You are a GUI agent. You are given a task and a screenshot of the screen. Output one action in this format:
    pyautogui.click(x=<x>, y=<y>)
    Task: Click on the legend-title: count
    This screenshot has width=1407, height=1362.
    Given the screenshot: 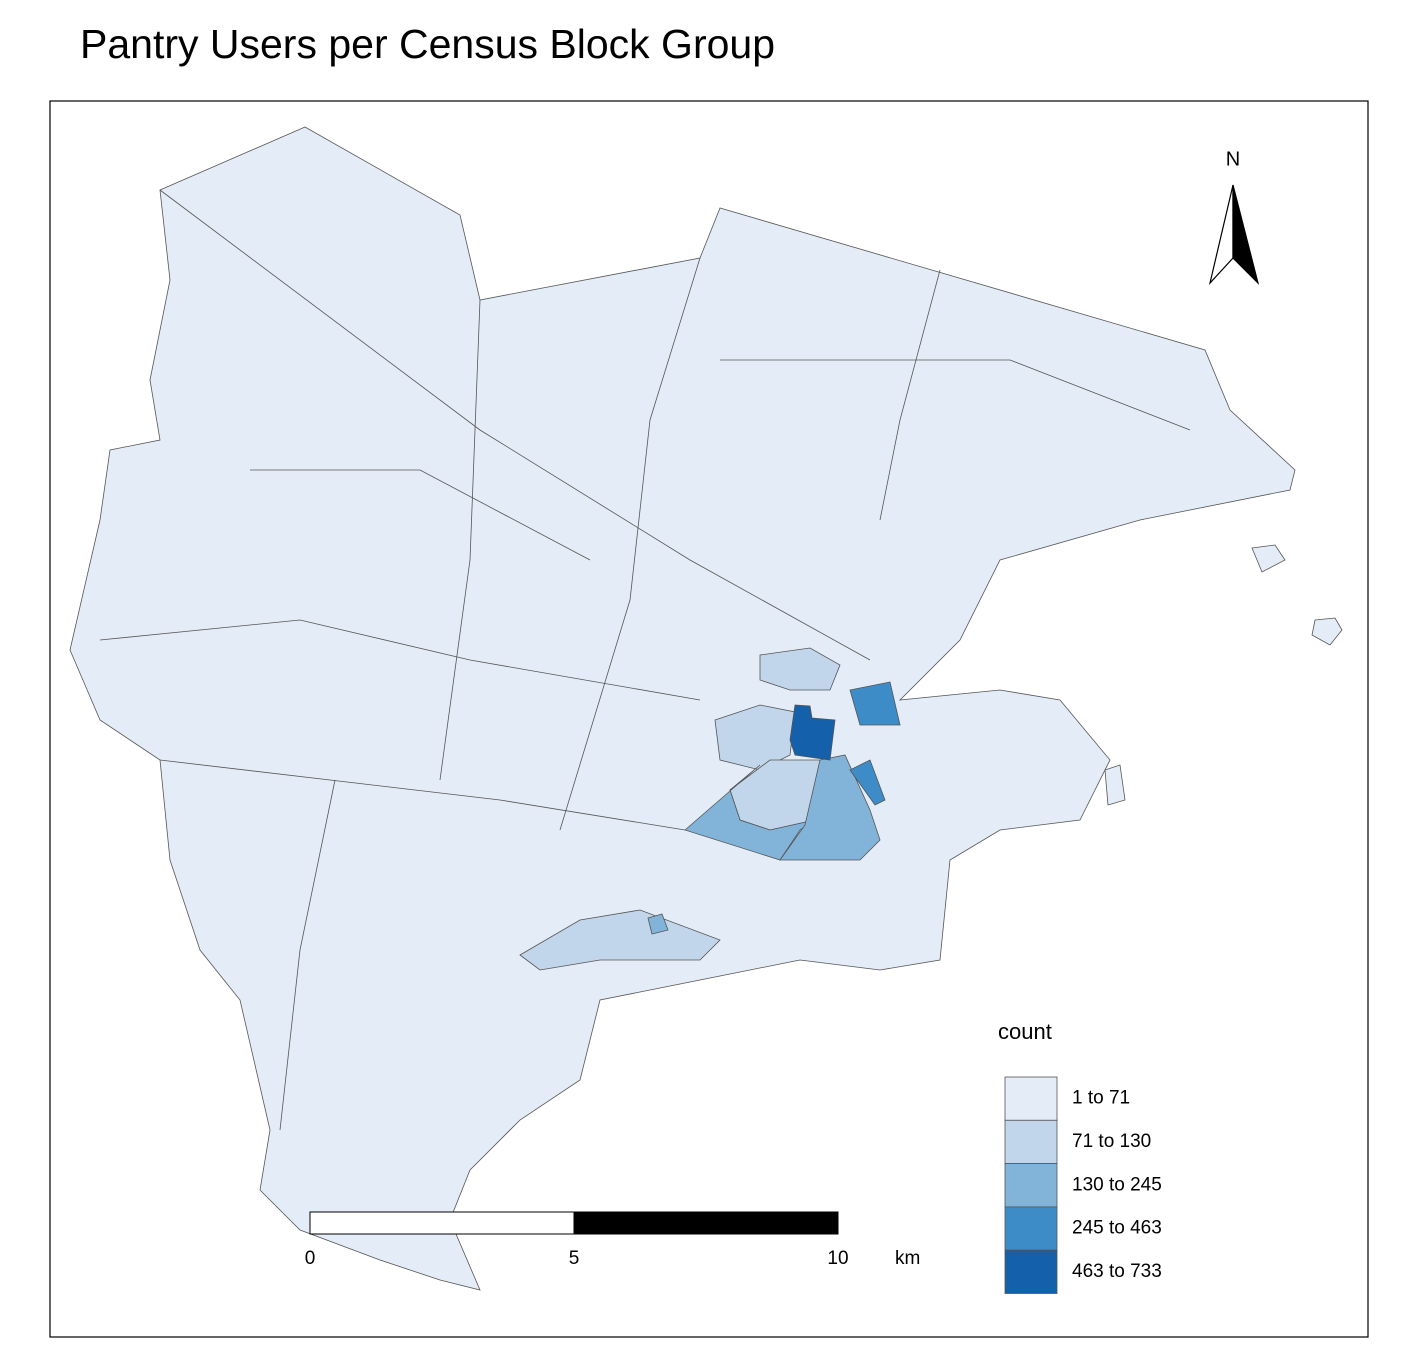 What is the action you would take?
    pyautogui.click(x=1025, y=1031)
    